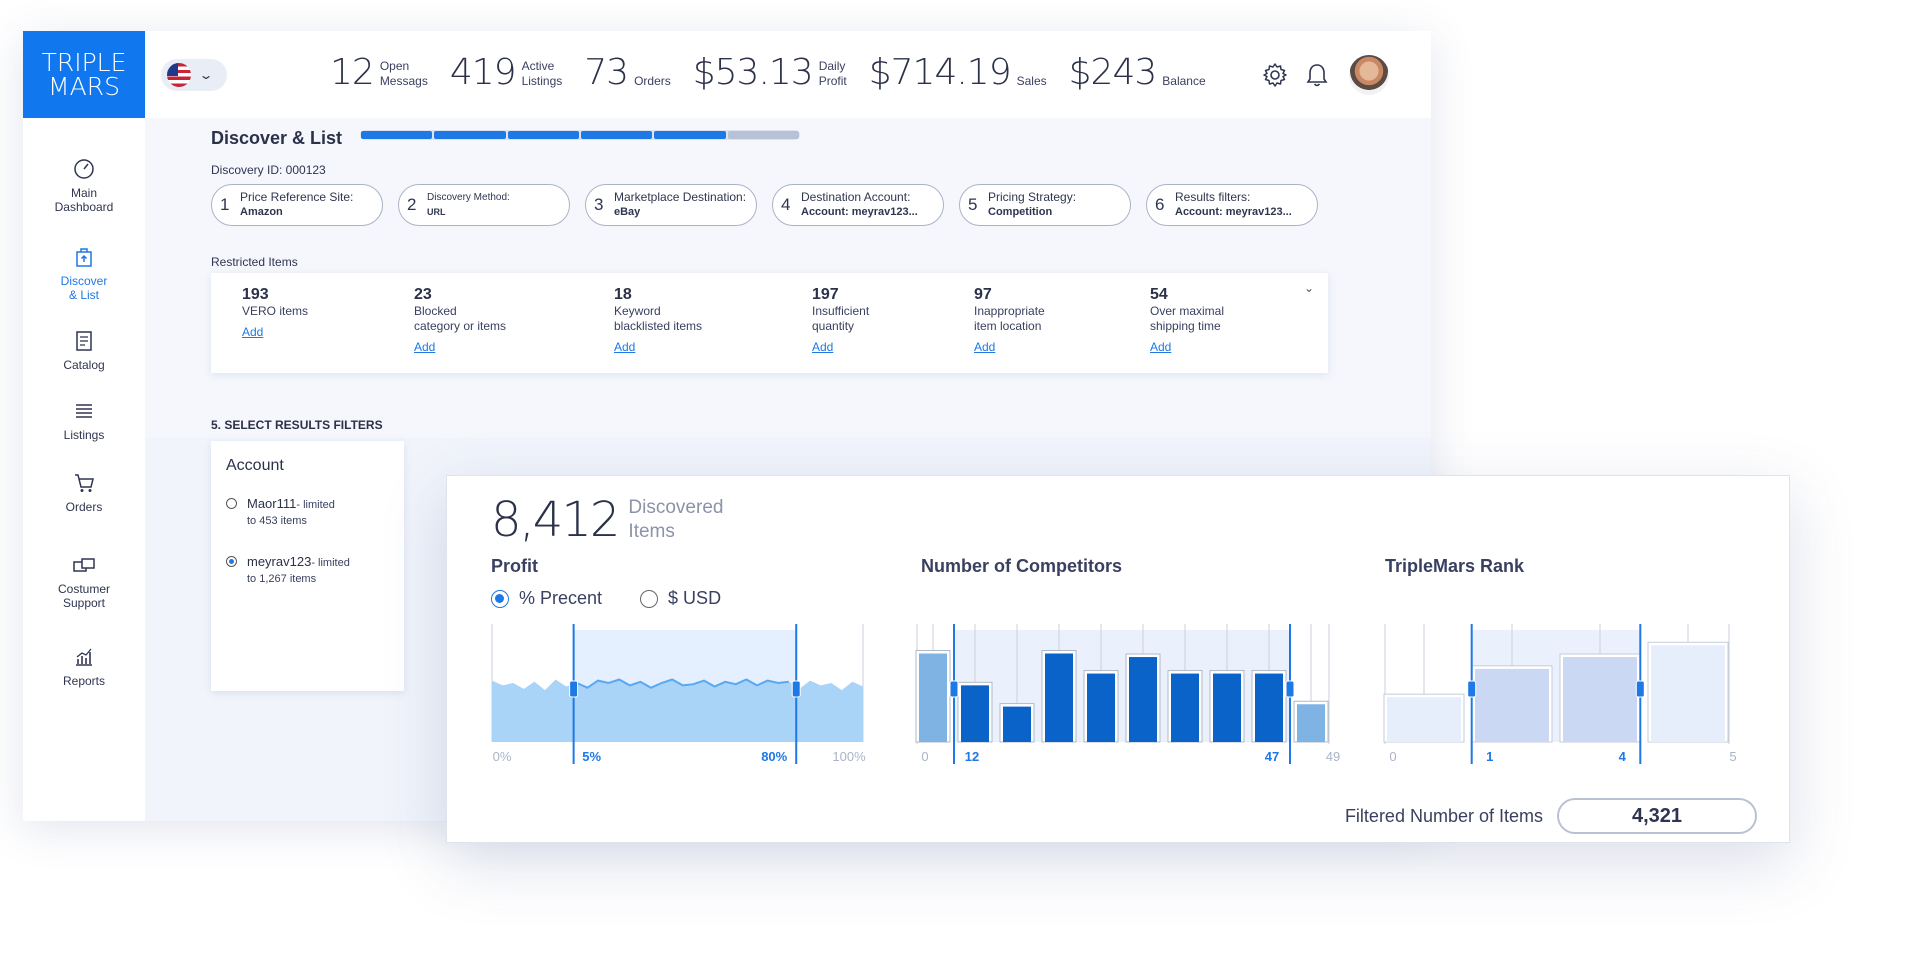  I want to click on option-usd: $ USD, so click(680, 598).